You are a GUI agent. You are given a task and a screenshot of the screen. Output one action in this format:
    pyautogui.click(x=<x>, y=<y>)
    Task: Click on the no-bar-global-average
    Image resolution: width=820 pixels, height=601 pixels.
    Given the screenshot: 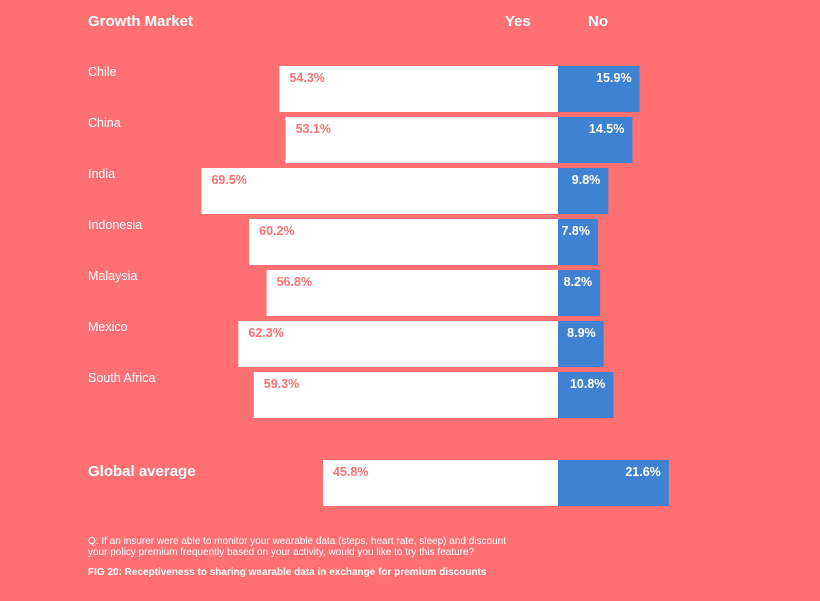 What is the action you would take?
    pyautogui.click(x=613, y=483)
    